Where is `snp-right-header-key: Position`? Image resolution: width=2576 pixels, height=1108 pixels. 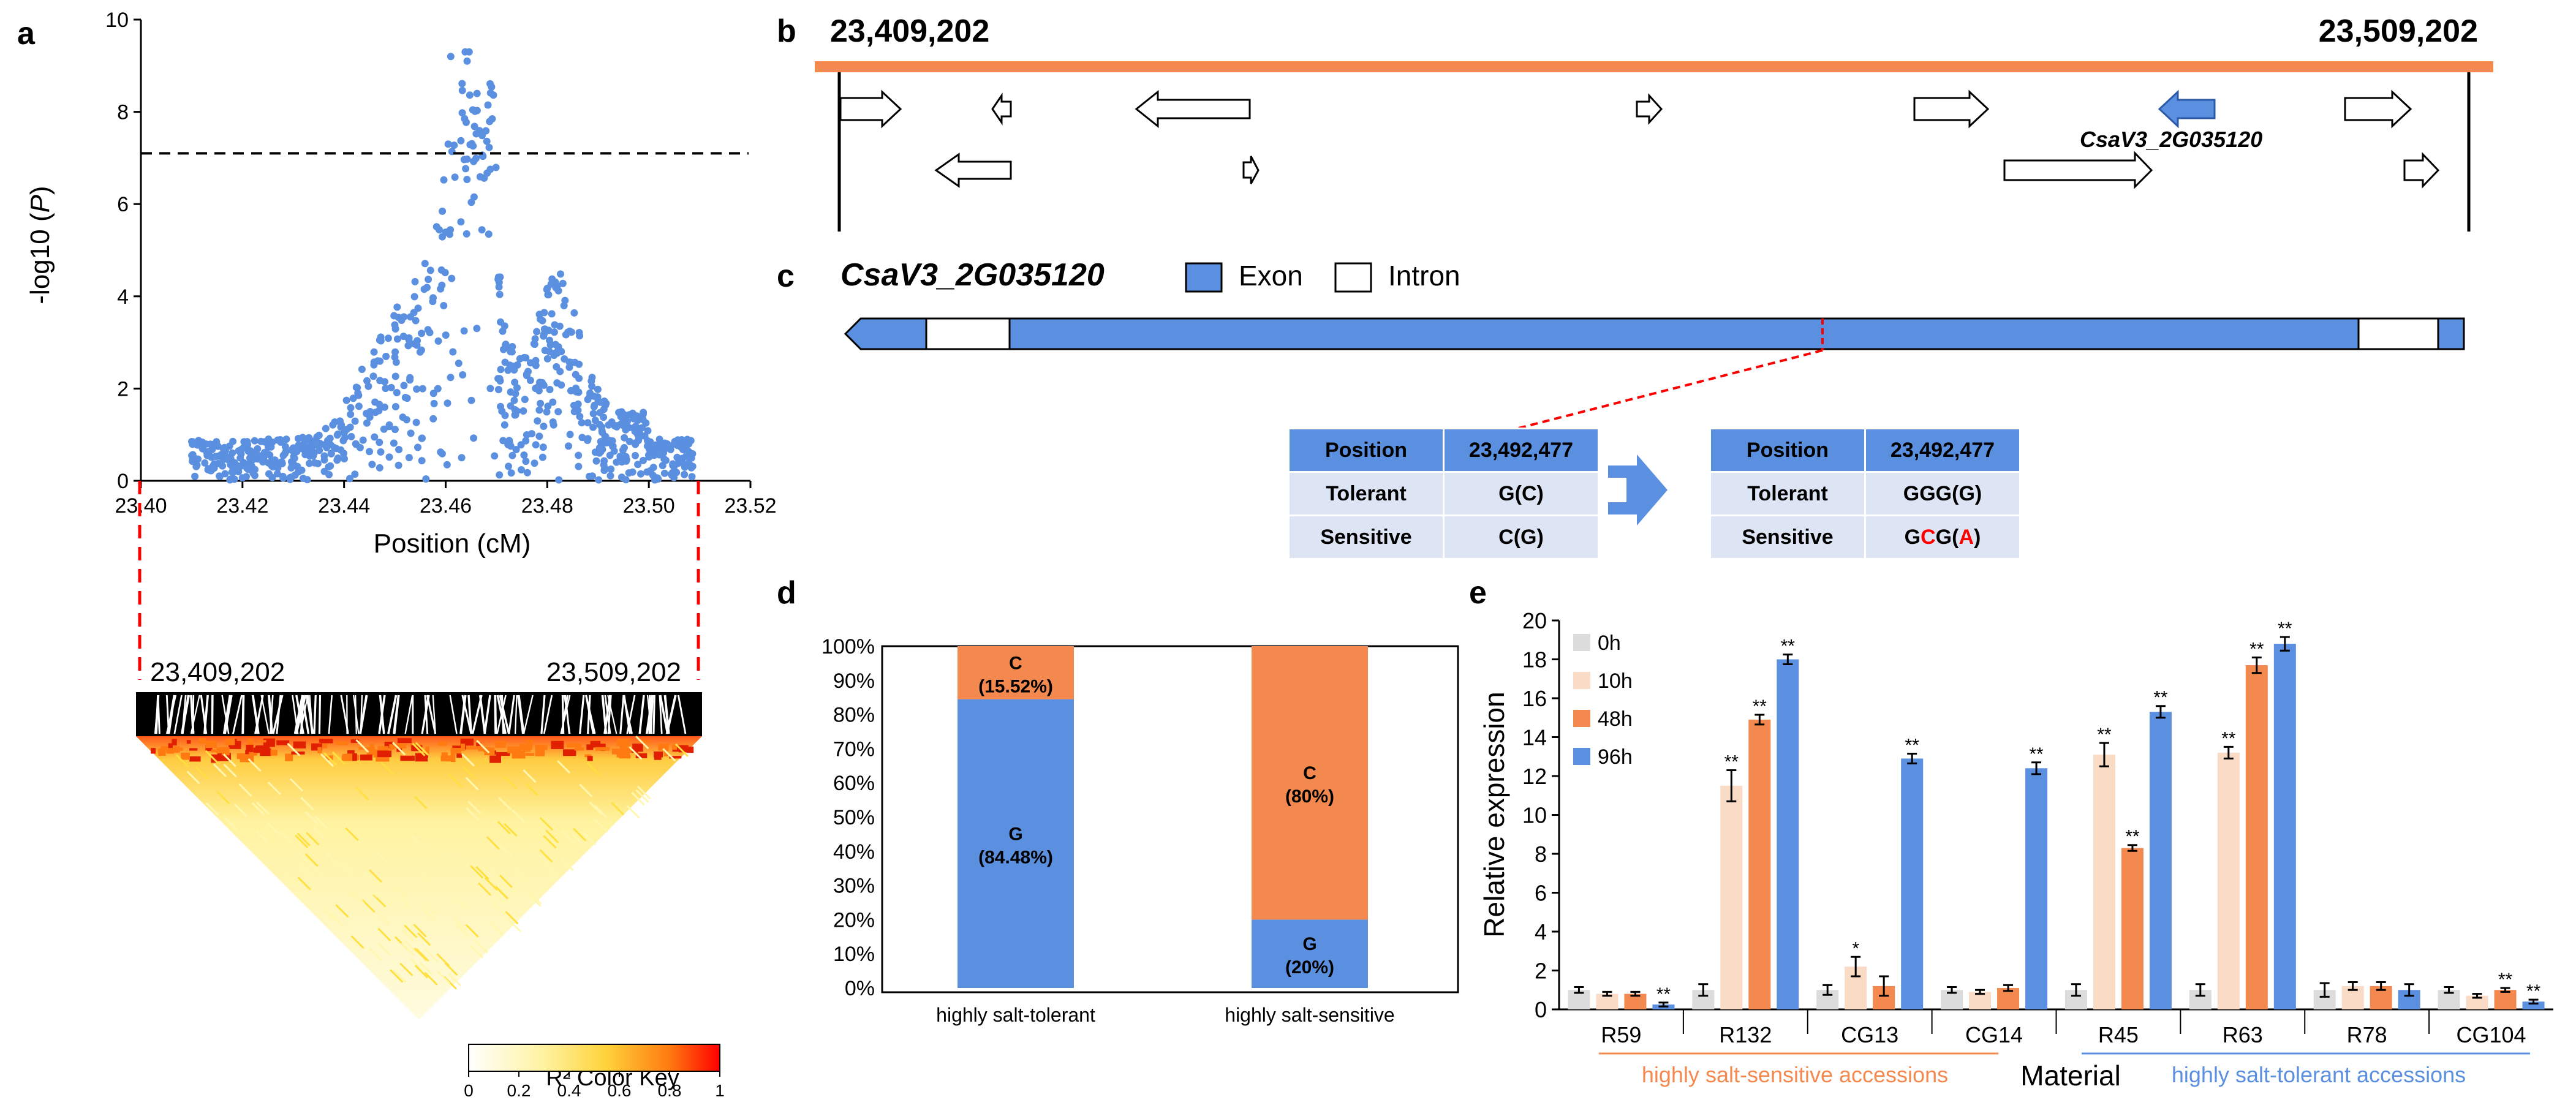 snp-right-header-key: Position is located at coordinates (1787, 451).